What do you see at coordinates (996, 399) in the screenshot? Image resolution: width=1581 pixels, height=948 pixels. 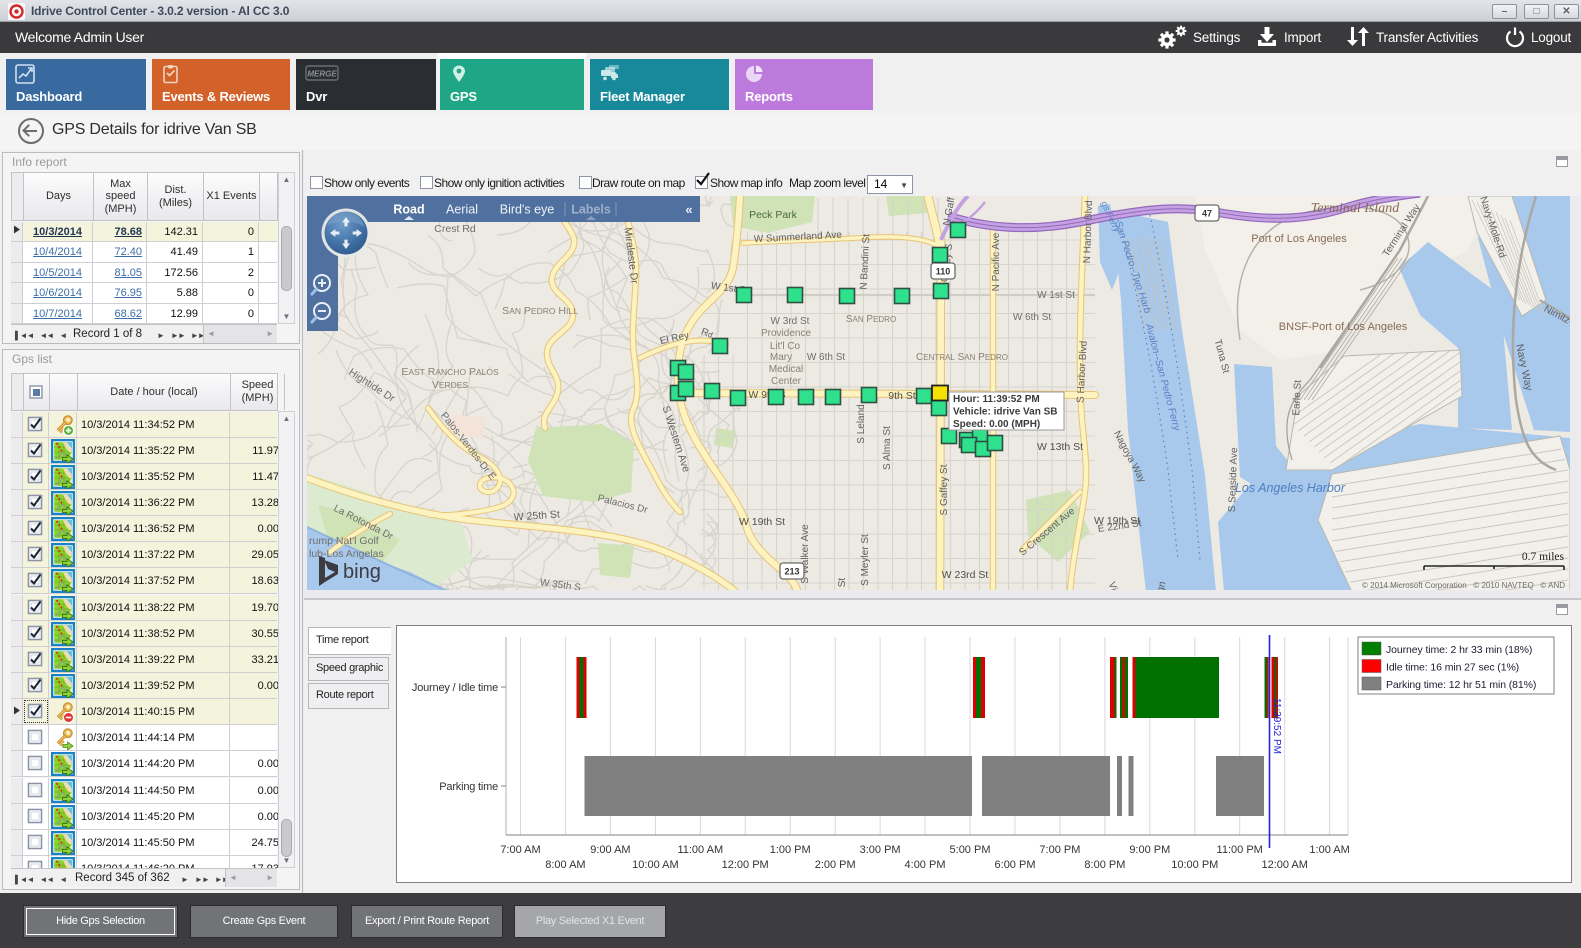 I see `svg-text: Hour: 11:39:52 PM` at bounding box center [996, 399].